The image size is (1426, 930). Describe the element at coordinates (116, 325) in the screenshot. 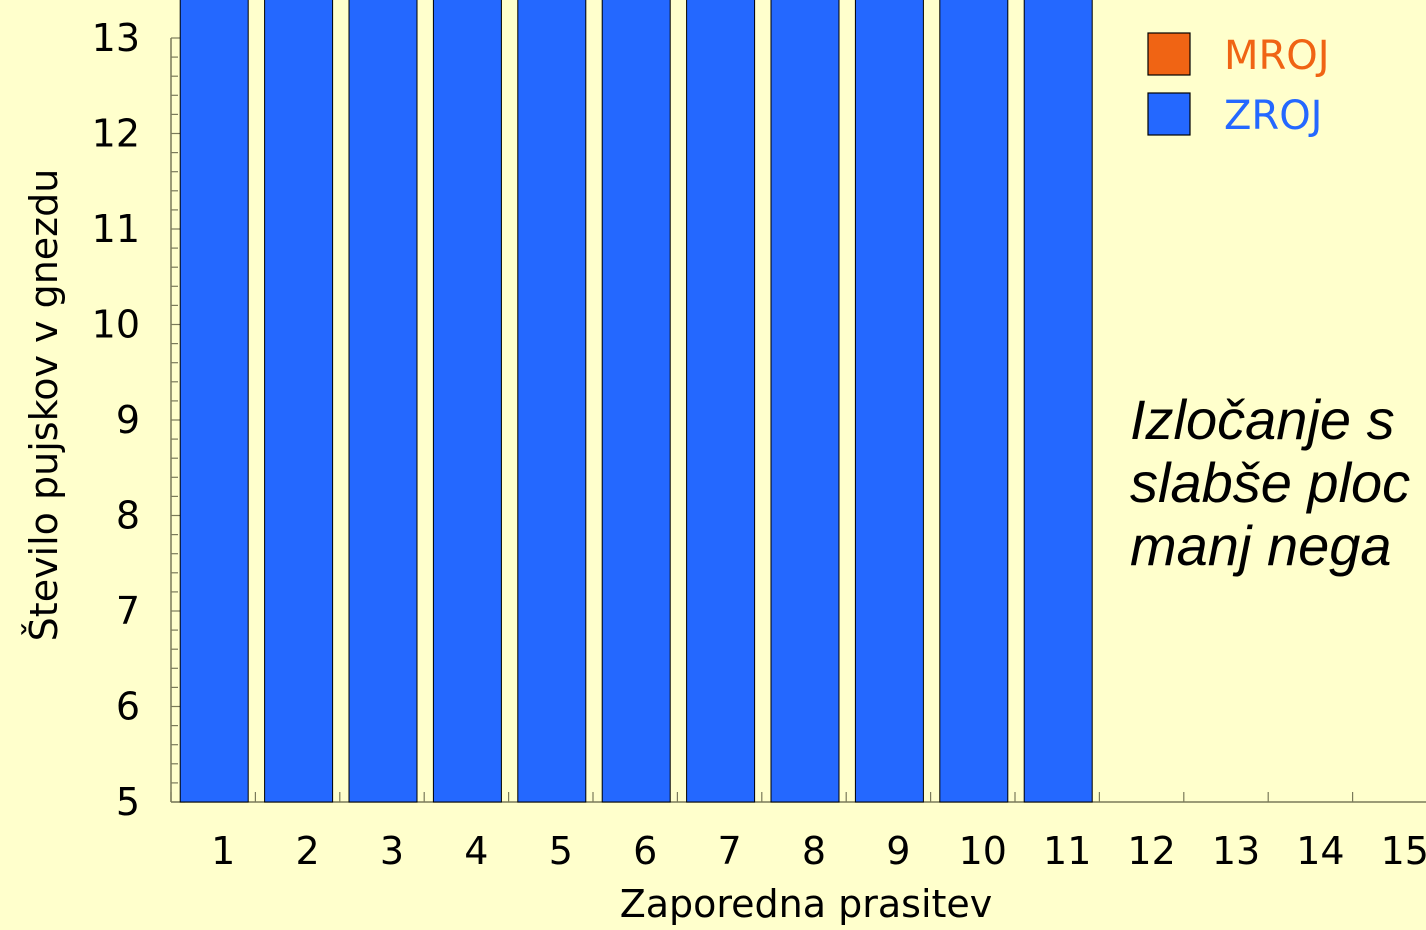

I see `y-tick-label: 10` at that location.